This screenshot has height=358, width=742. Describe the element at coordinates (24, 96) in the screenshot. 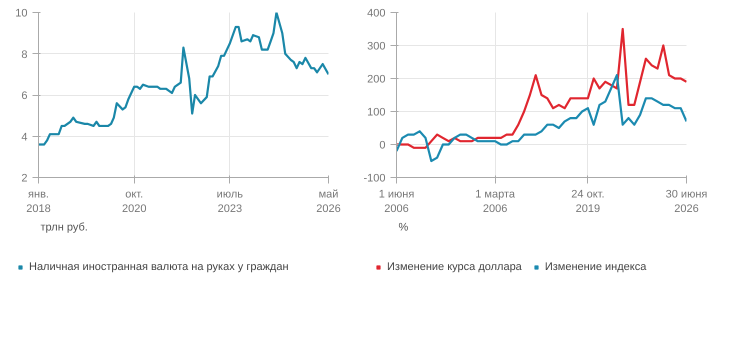

I see `y-tick-label: 6` at that location.